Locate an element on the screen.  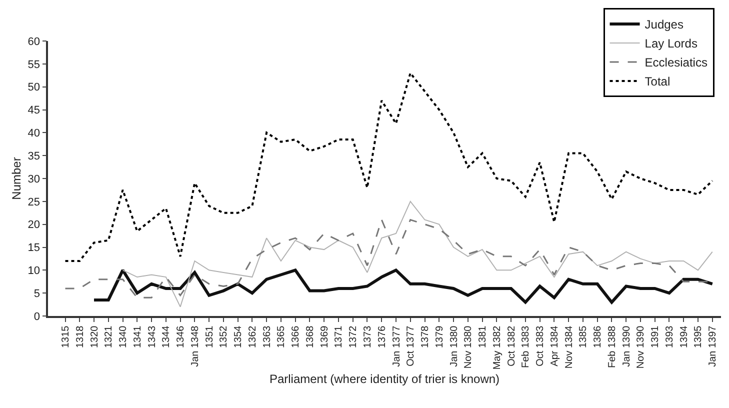
x-tick-label: Apr 1384 is located at coordinates (554, 345).